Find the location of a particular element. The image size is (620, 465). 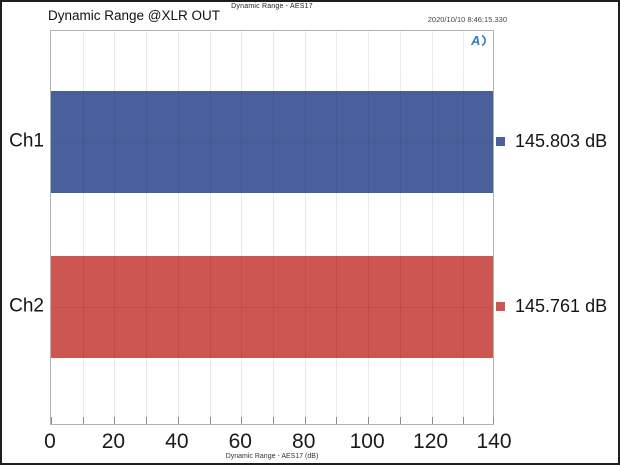

timestamp: 2020/10/10 8:46:15.330 is located at coordinates (467, 19).